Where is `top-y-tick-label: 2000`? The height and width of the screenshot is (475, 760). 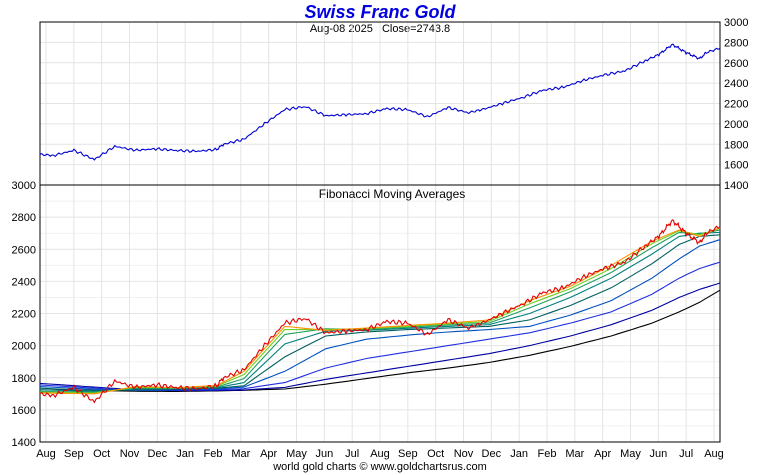
top-y-tick-label: 2000 is located at coordinates (736, 125).